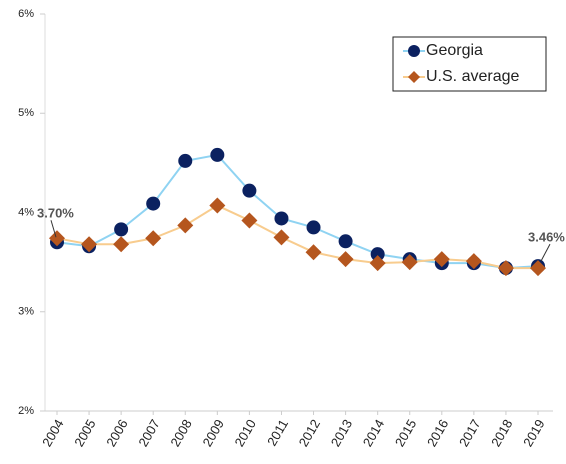  What do you see at coordinates (454, 50) in the screenshot?
I see `legend-label: Georgia` at bounding box center [454, 50].